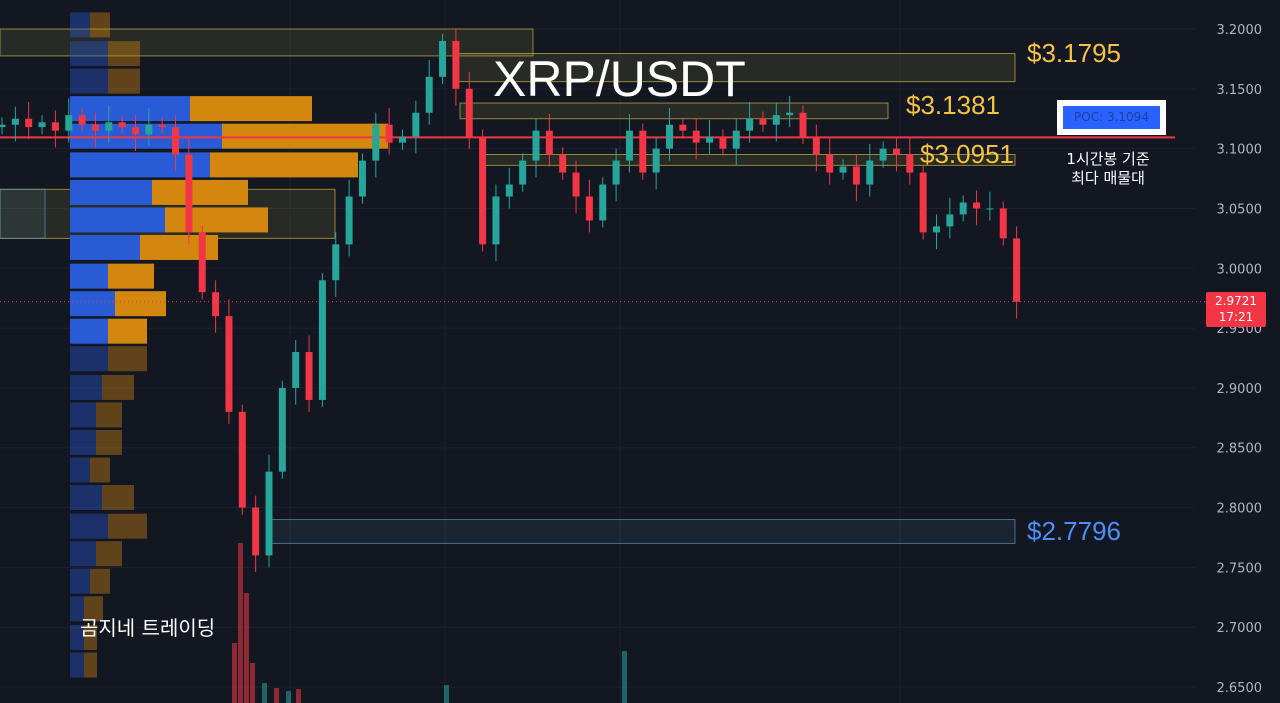  Describe the element at coordinates (1240, 30) in the screenshot. I see `y-tick-label: 3.2000` at that location.